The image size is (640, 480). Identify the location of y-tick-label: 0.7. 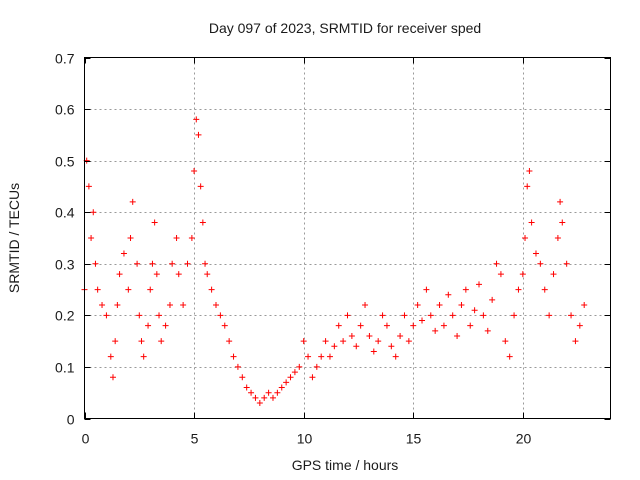
(65, 59).